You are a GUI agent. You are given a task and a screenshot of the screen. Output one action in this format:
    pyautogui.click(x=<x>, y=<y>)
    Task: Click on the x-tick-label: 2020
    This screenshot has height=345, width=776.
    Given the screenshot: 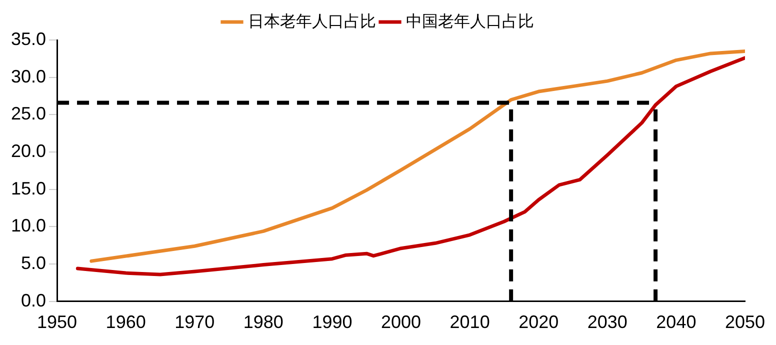 What is the action you would take?
    pyautogui.click(x=538, y=322)
    